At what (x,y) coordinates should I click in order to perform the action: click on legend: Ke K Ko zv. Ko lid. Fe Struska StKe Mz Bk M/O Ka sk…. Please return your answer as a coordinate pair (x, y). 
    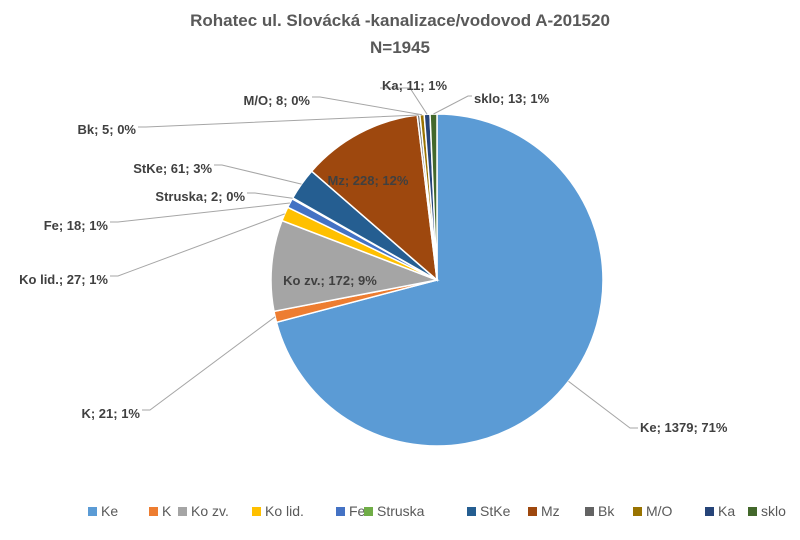
    Looking at the image, I should click on (437, 511).